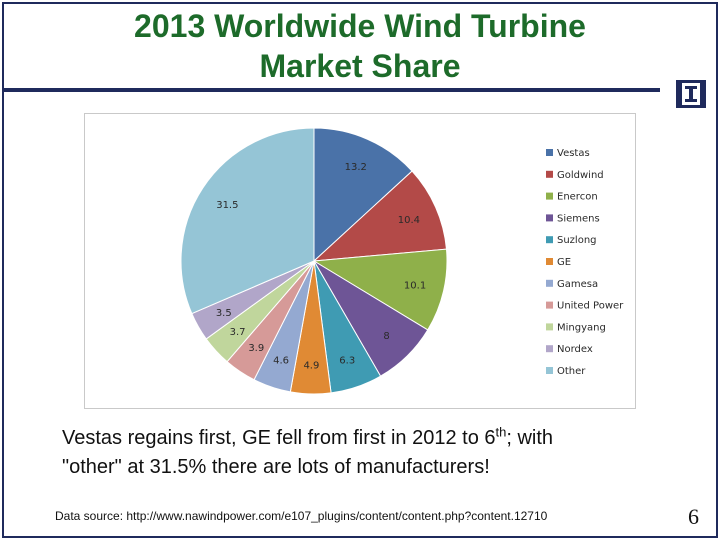 This screenshot has width=720, height=540. I want to click on caption-superscript: th, so click(501, 432).